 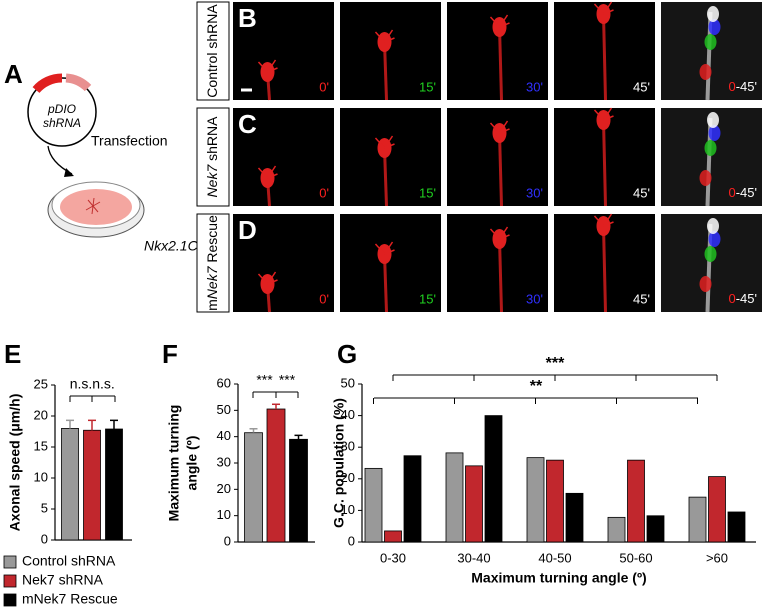 What do you see at coordinates (81, 384) in the screenshot?
I see `significance-label: n.s.` at bounding box center [81, 384].